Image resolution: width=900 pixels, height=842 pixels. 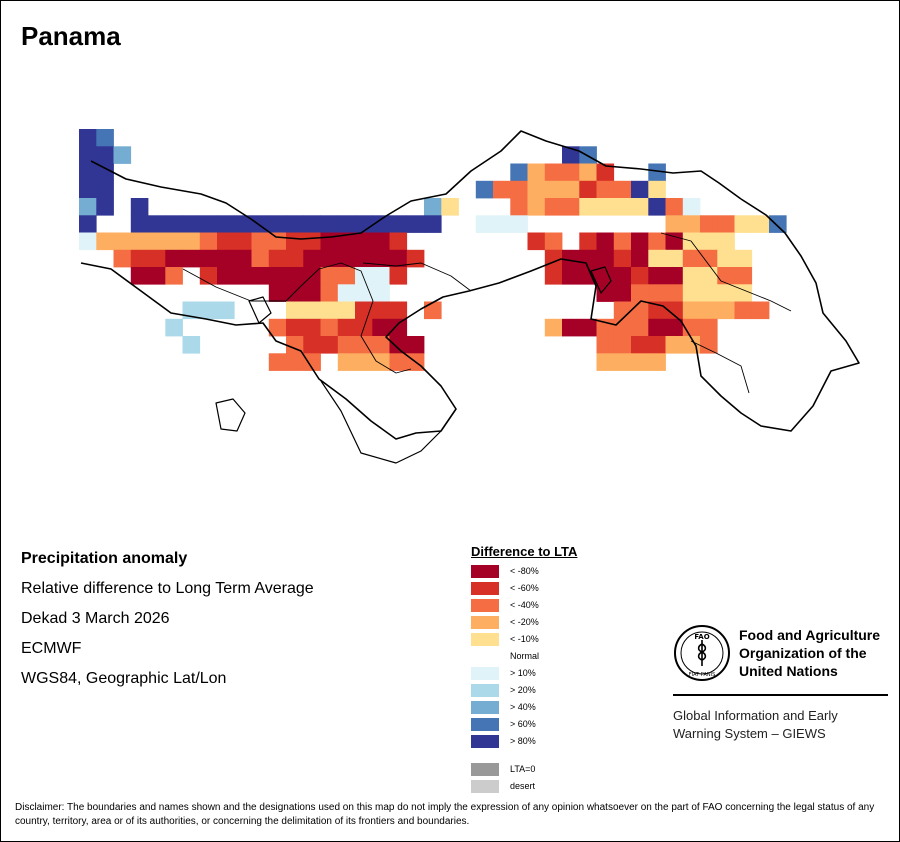 What do you see at coordinates (485, 786) in the screenshot?
I see `legend-extra-swatch` at bounding box center [485, 786].